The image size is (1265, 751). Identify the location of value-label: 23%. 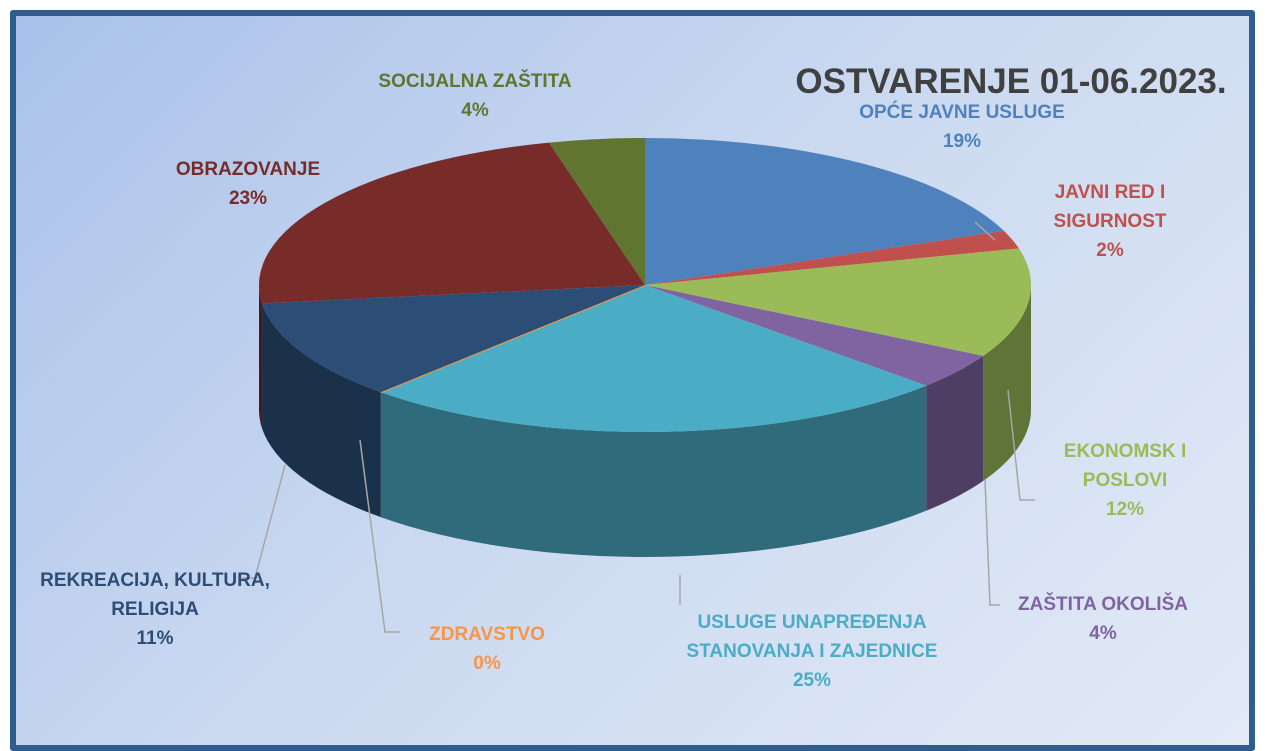
(248, 198).